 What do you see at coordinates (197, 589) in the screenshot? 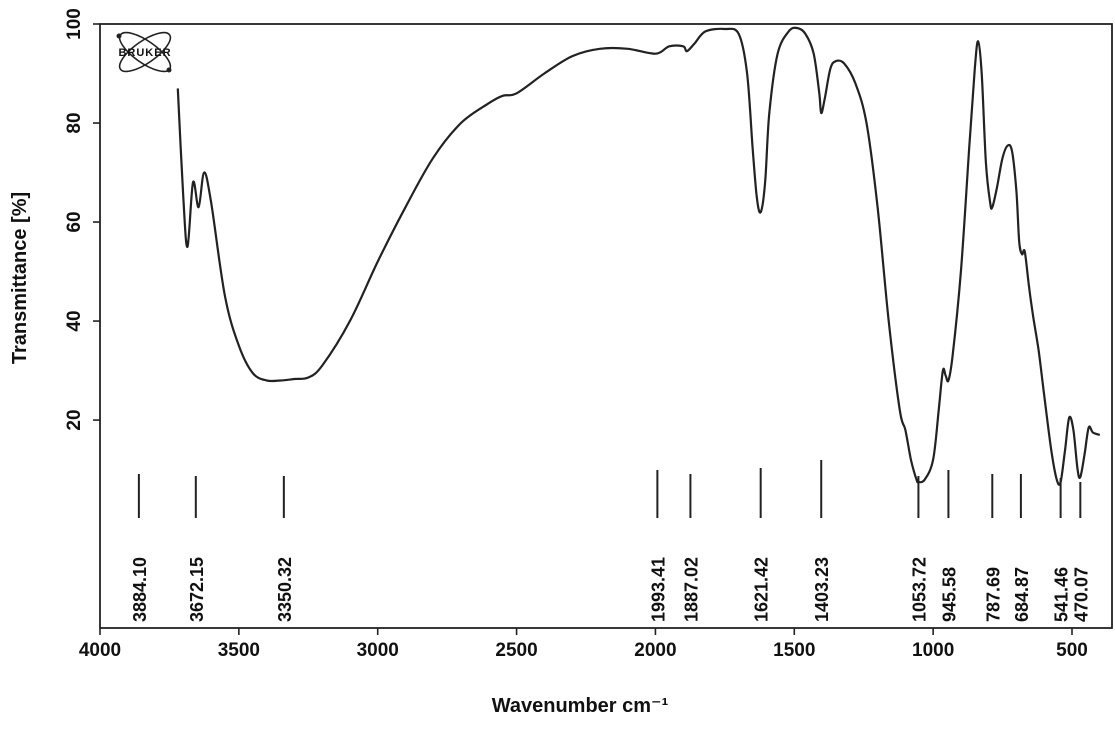
I see `peak-label: 3672.15` at bounding box center [197, 589].